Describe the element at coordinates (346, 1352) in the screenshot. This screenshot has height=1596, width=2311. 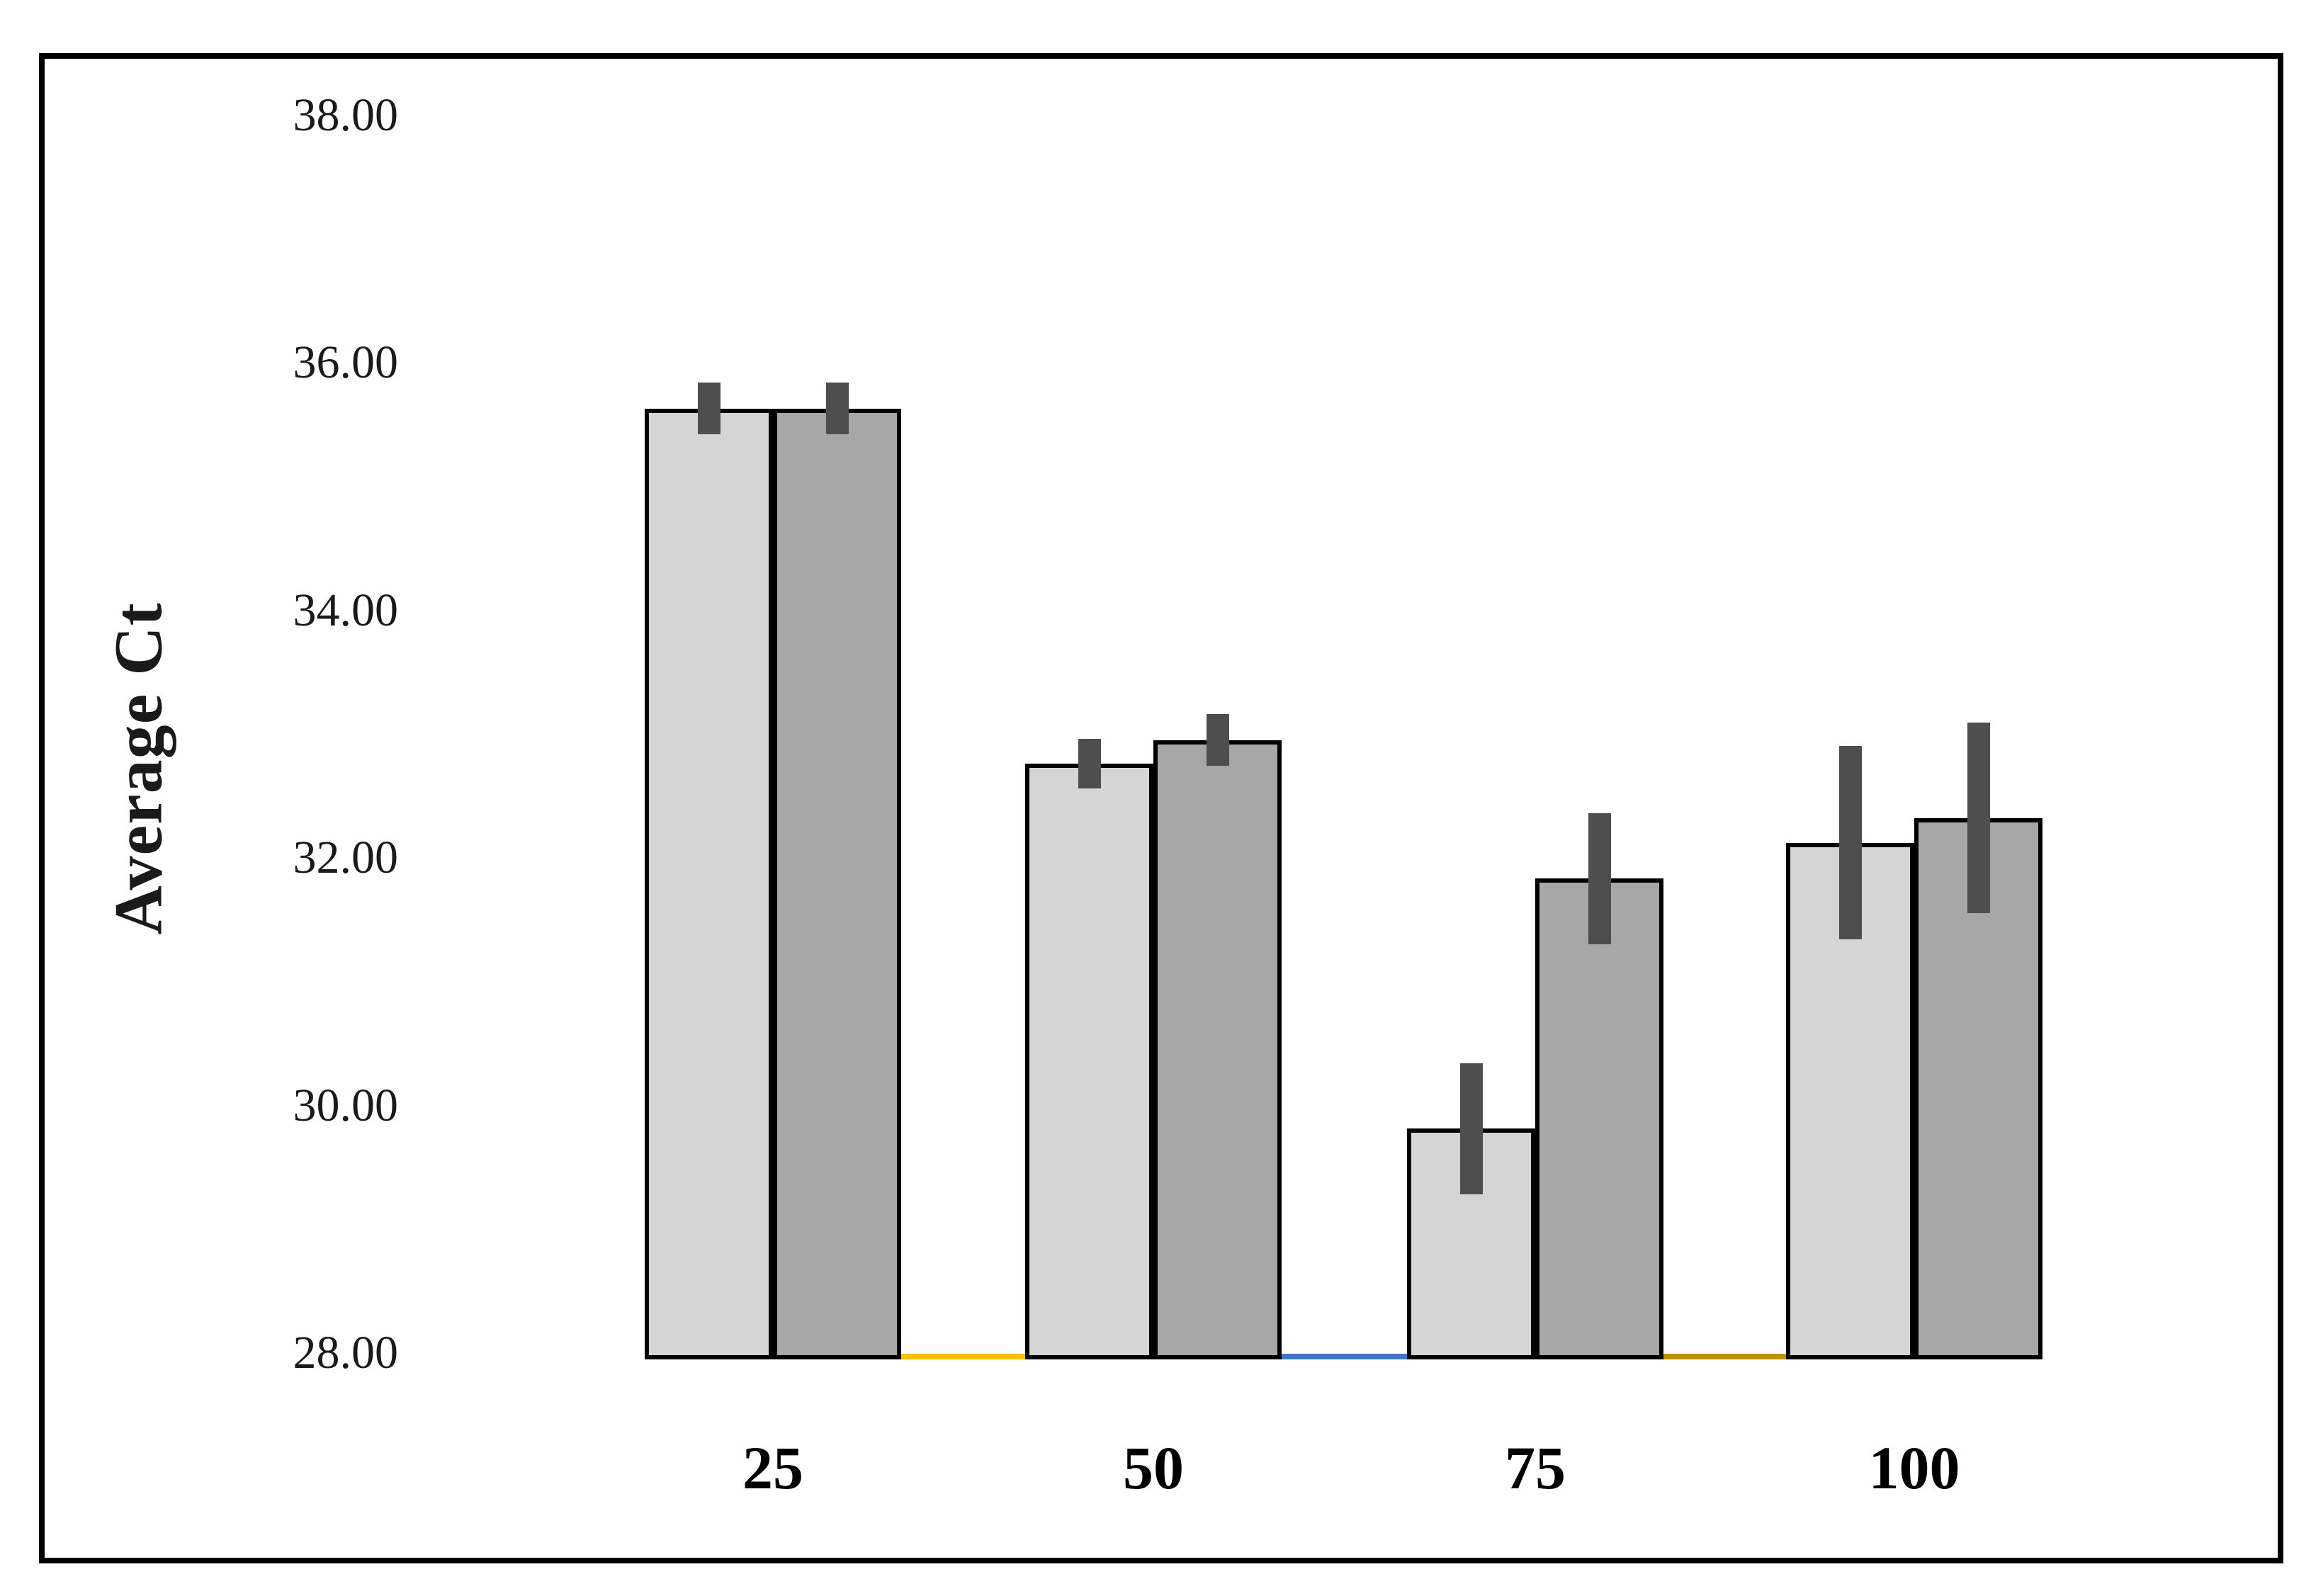
I see `y-tick-label-28.00: 28.00` at that location.